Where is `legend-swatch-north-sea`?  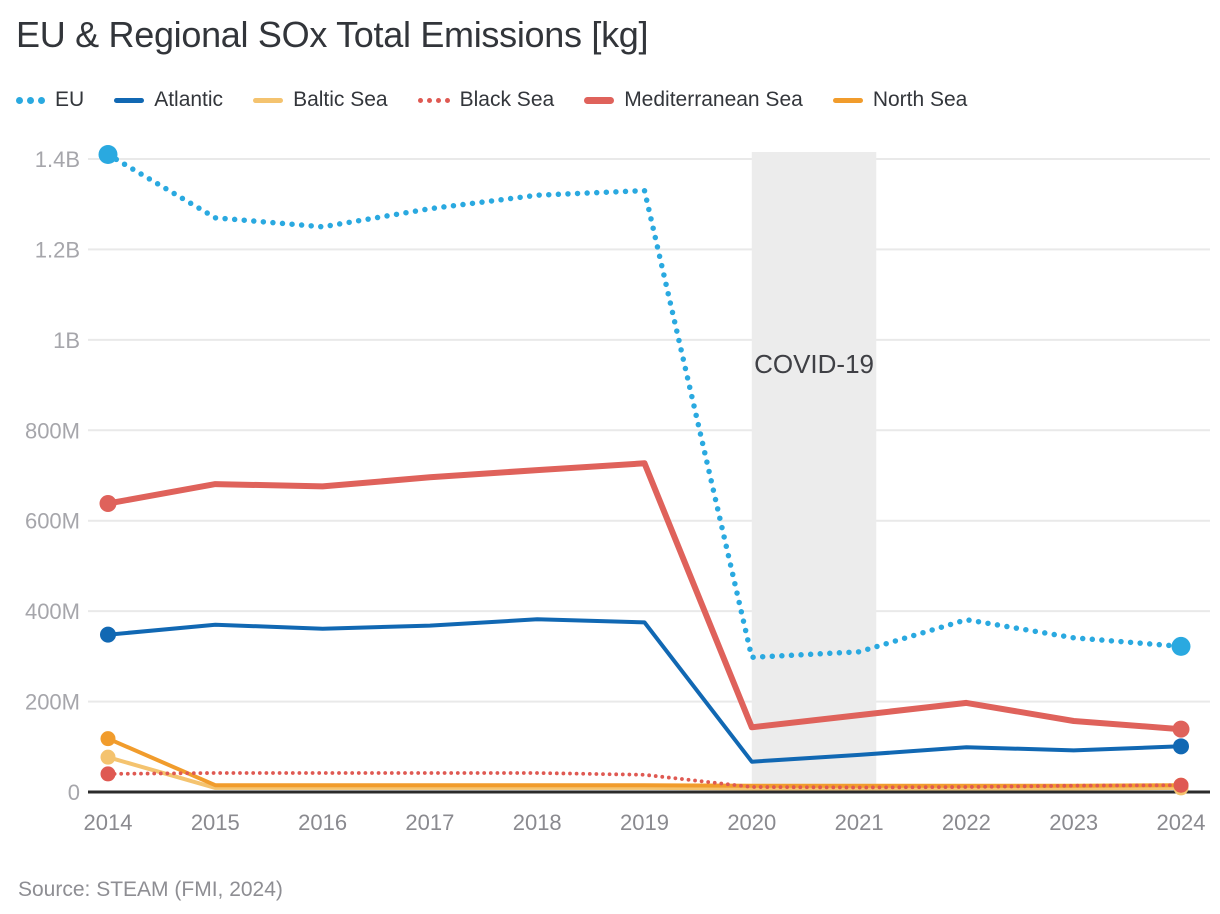
legend-swatch-north-sea is located at coordinates (847, 100).